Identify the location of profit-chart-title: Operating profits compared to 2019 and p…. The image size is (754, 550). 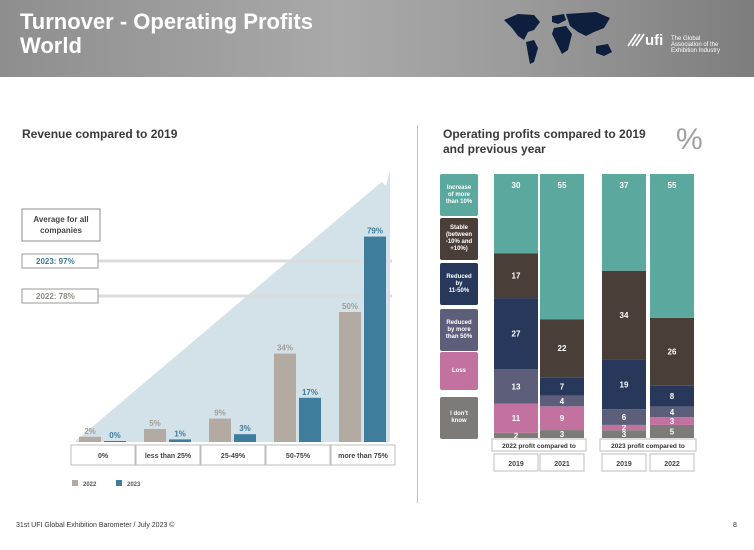
(544, 142).